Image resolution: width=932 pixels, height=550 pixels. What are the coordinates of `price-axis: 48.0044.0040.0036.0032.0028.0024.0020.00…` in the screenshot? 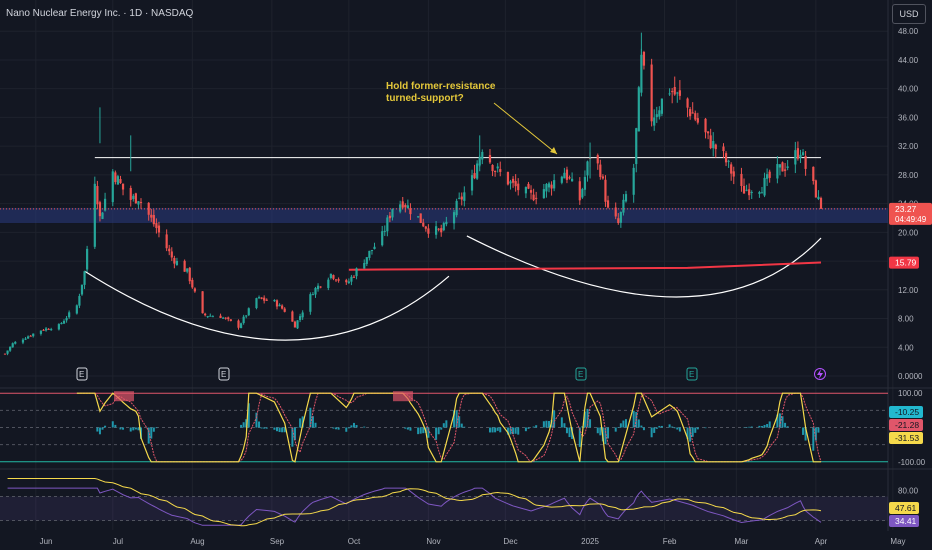 It's located at (912, 261).